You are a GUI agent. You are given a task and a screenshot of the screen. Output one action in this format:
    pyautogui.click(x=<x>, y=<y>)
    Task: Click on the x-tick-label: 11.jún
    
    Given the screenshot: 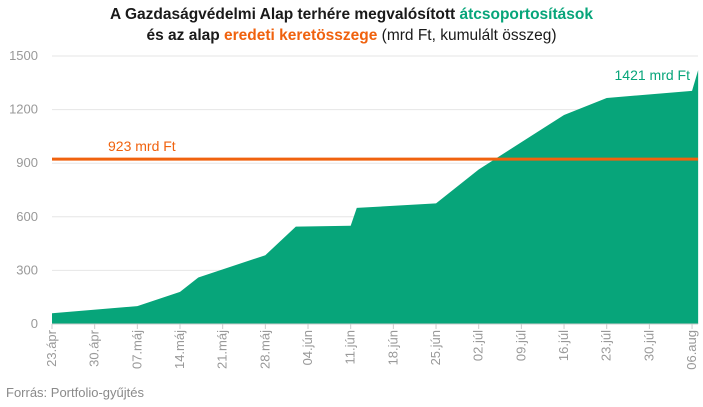 What is the action you would take?
    pyautogui.click(x=350, y=347)
    